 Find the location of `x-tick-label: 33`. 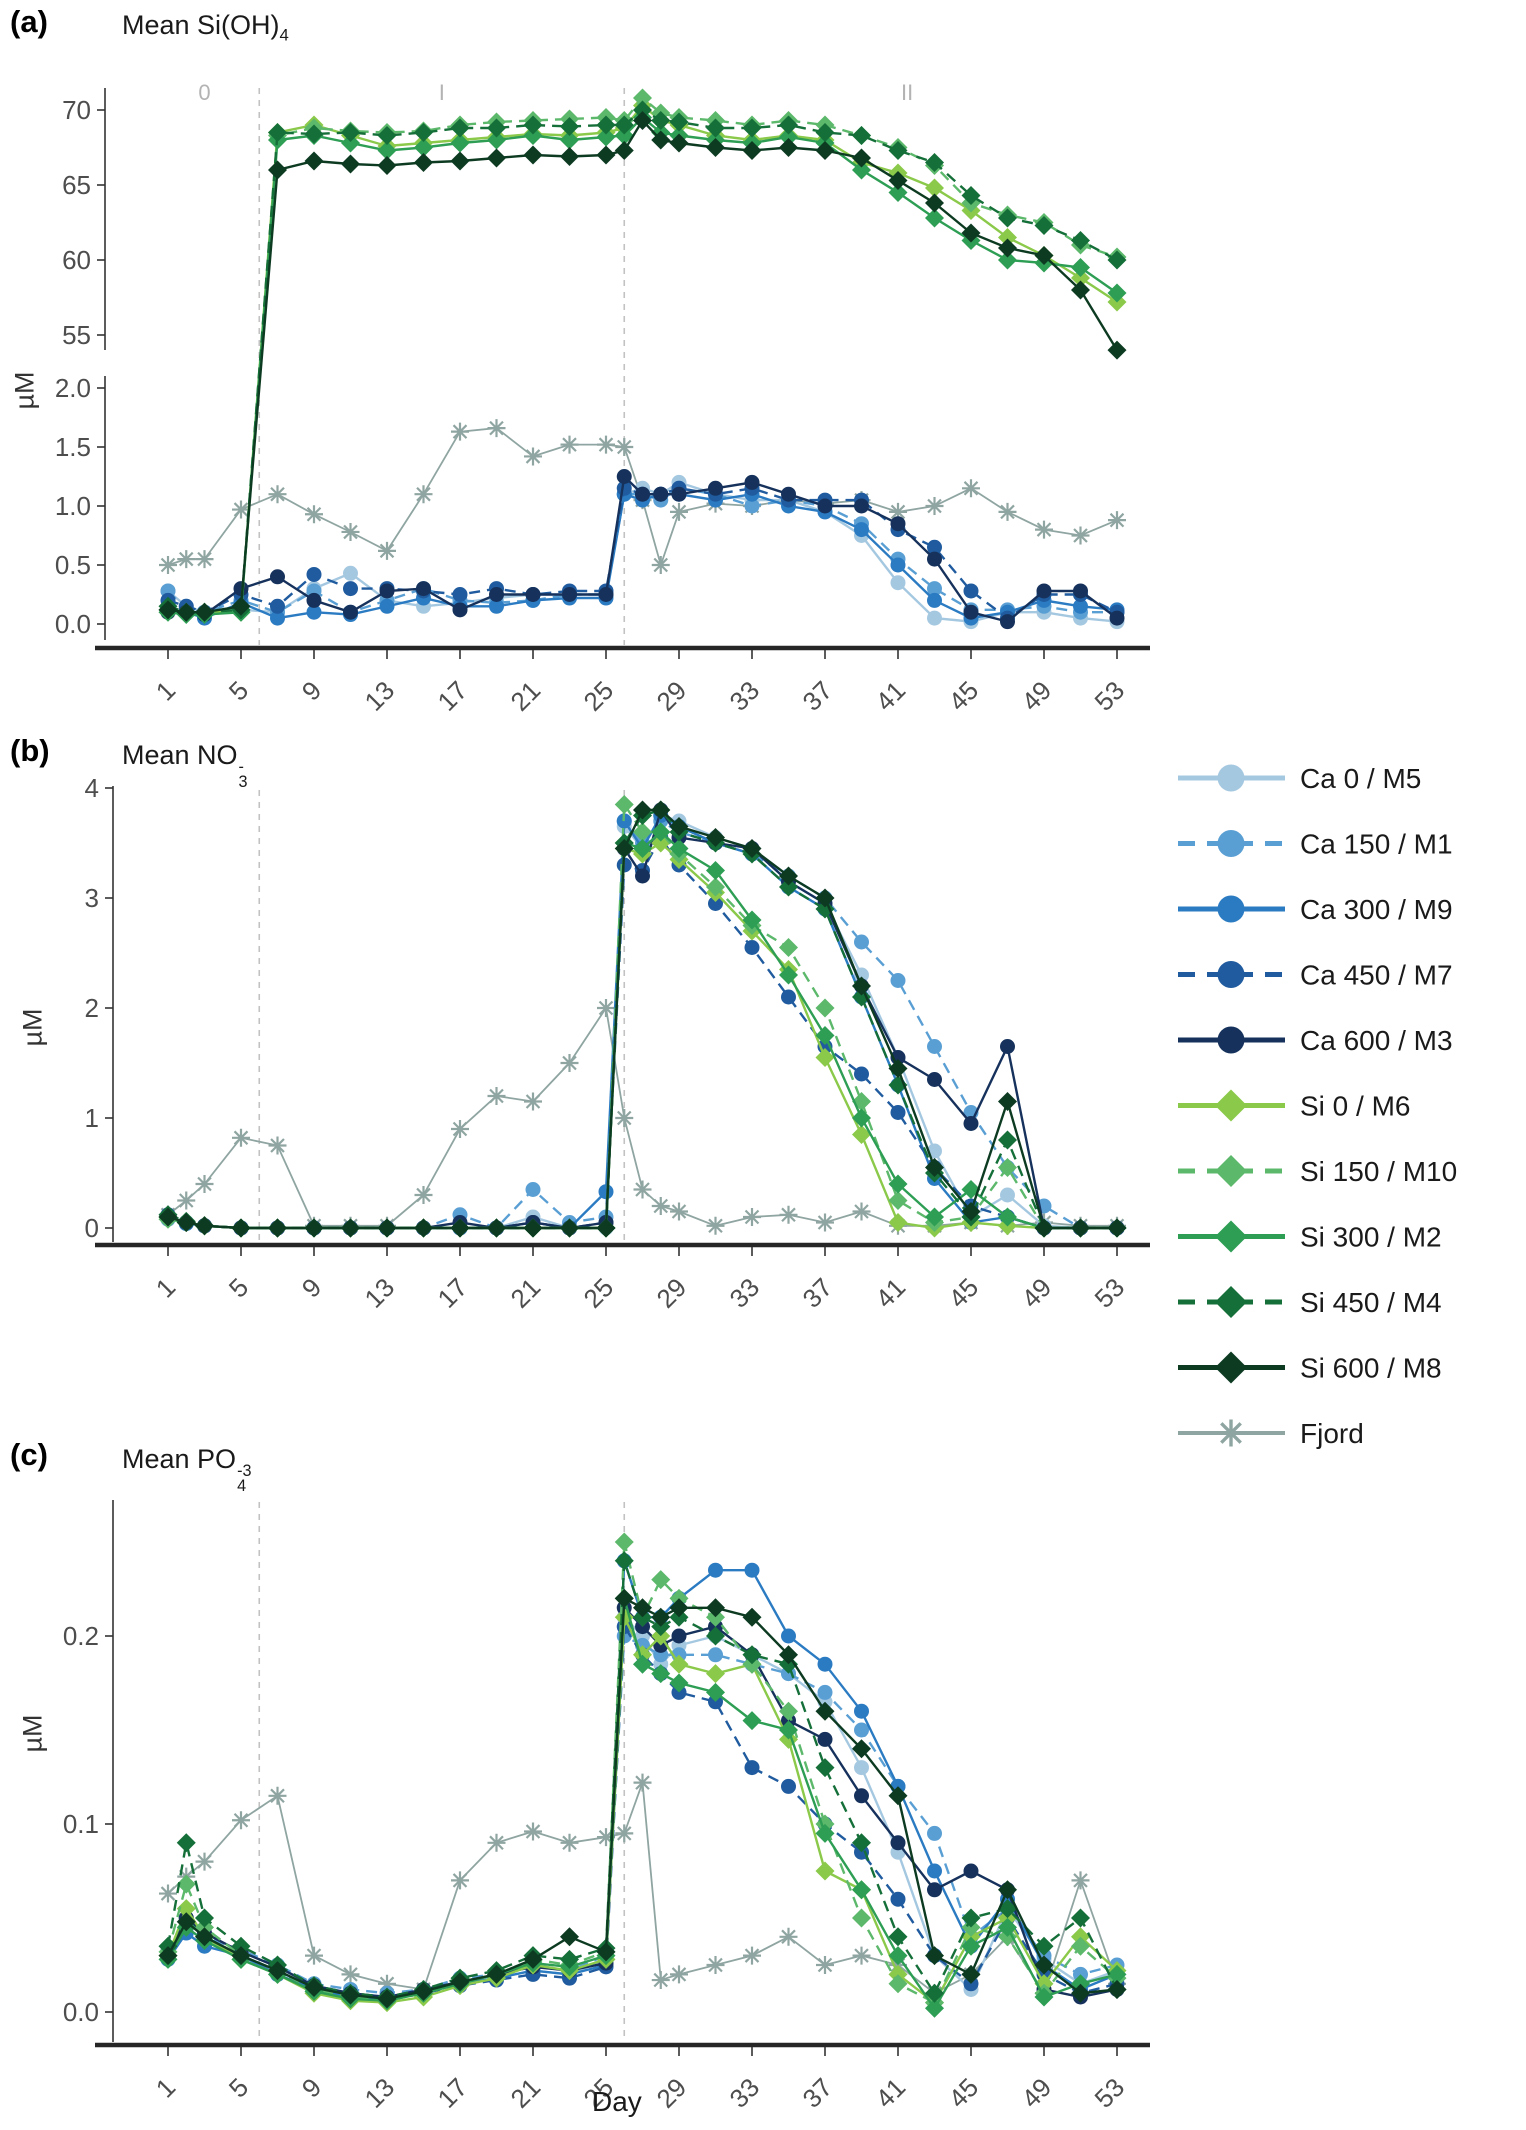

x-tick-label: 33 is located at coordinates (745, 1293).